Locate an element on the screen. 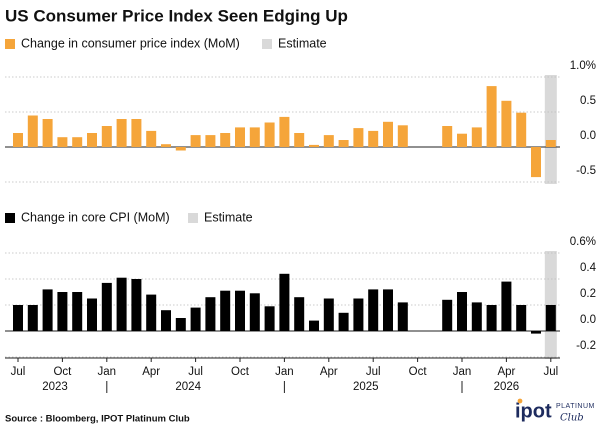 The height and width of the screenshot is (431, 599). logo-tag: PLATINUM is located at coordinates (575, 406).